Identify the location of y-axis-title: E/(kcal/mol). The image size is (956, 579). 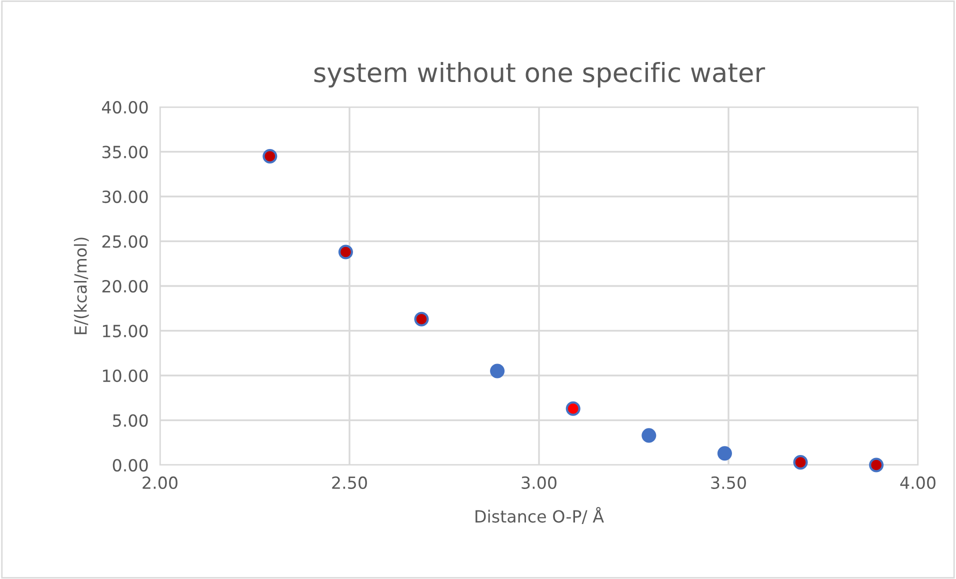
(81, 286).